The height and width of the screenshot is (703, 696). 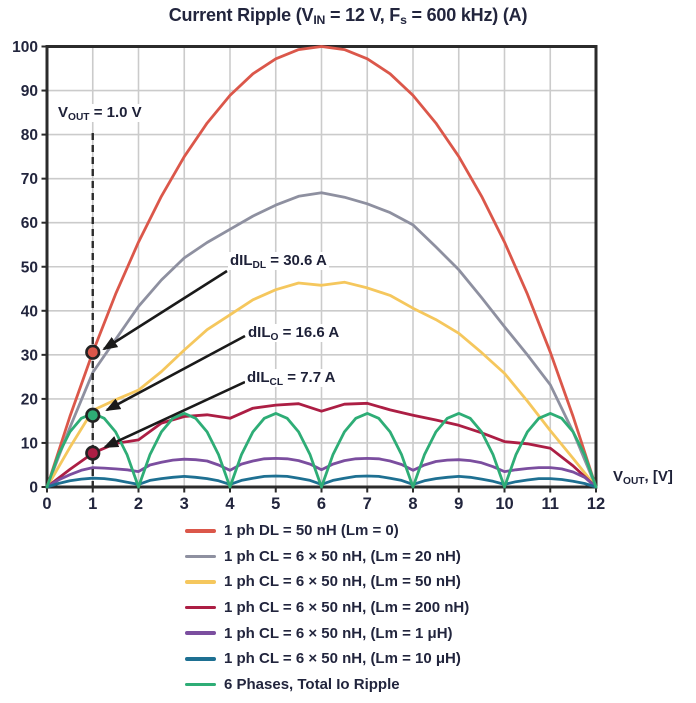 I want to click on legend-swatch-blue, so click(x=200, y=659).